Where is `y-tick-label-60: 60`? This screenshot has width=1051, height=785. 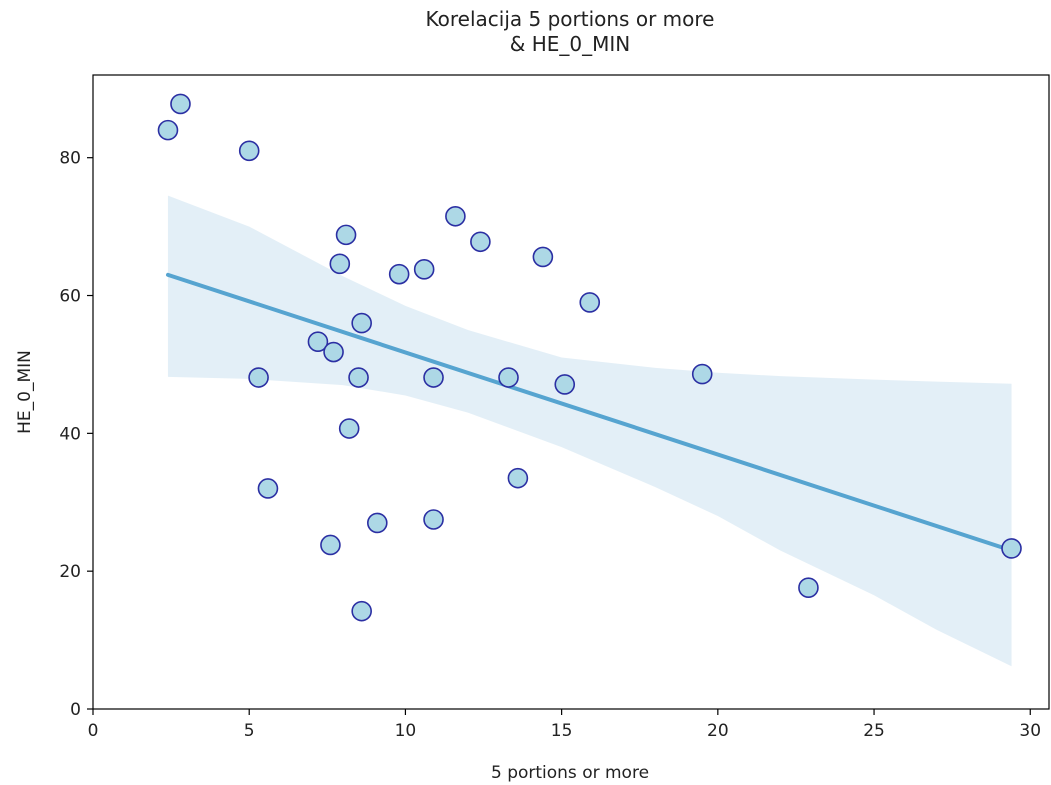 y-tick-label-60: 60 is located at coordinates (70, 297).